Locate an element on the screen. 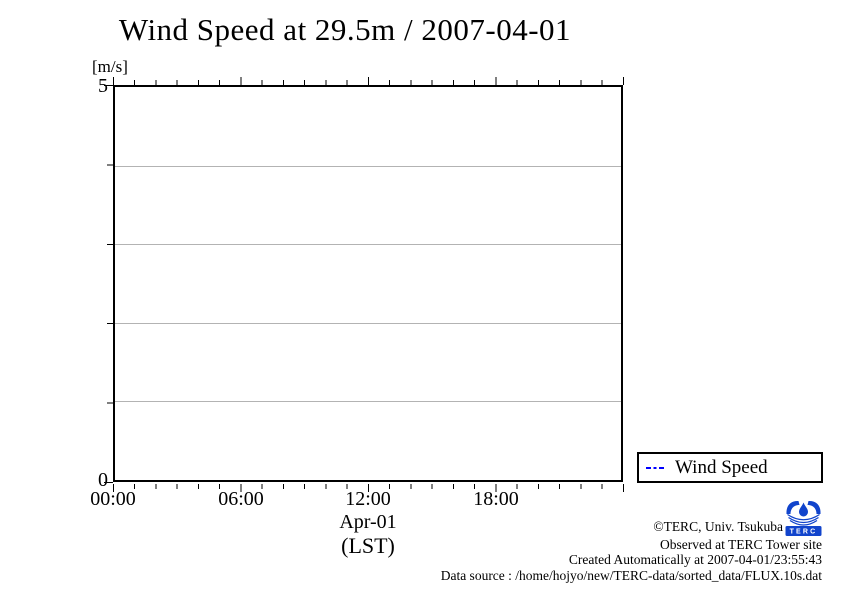 The width and height of the screenshot is (842, 595). x-tick-label-0000: 00:00 is located at coordinates (113, 499).